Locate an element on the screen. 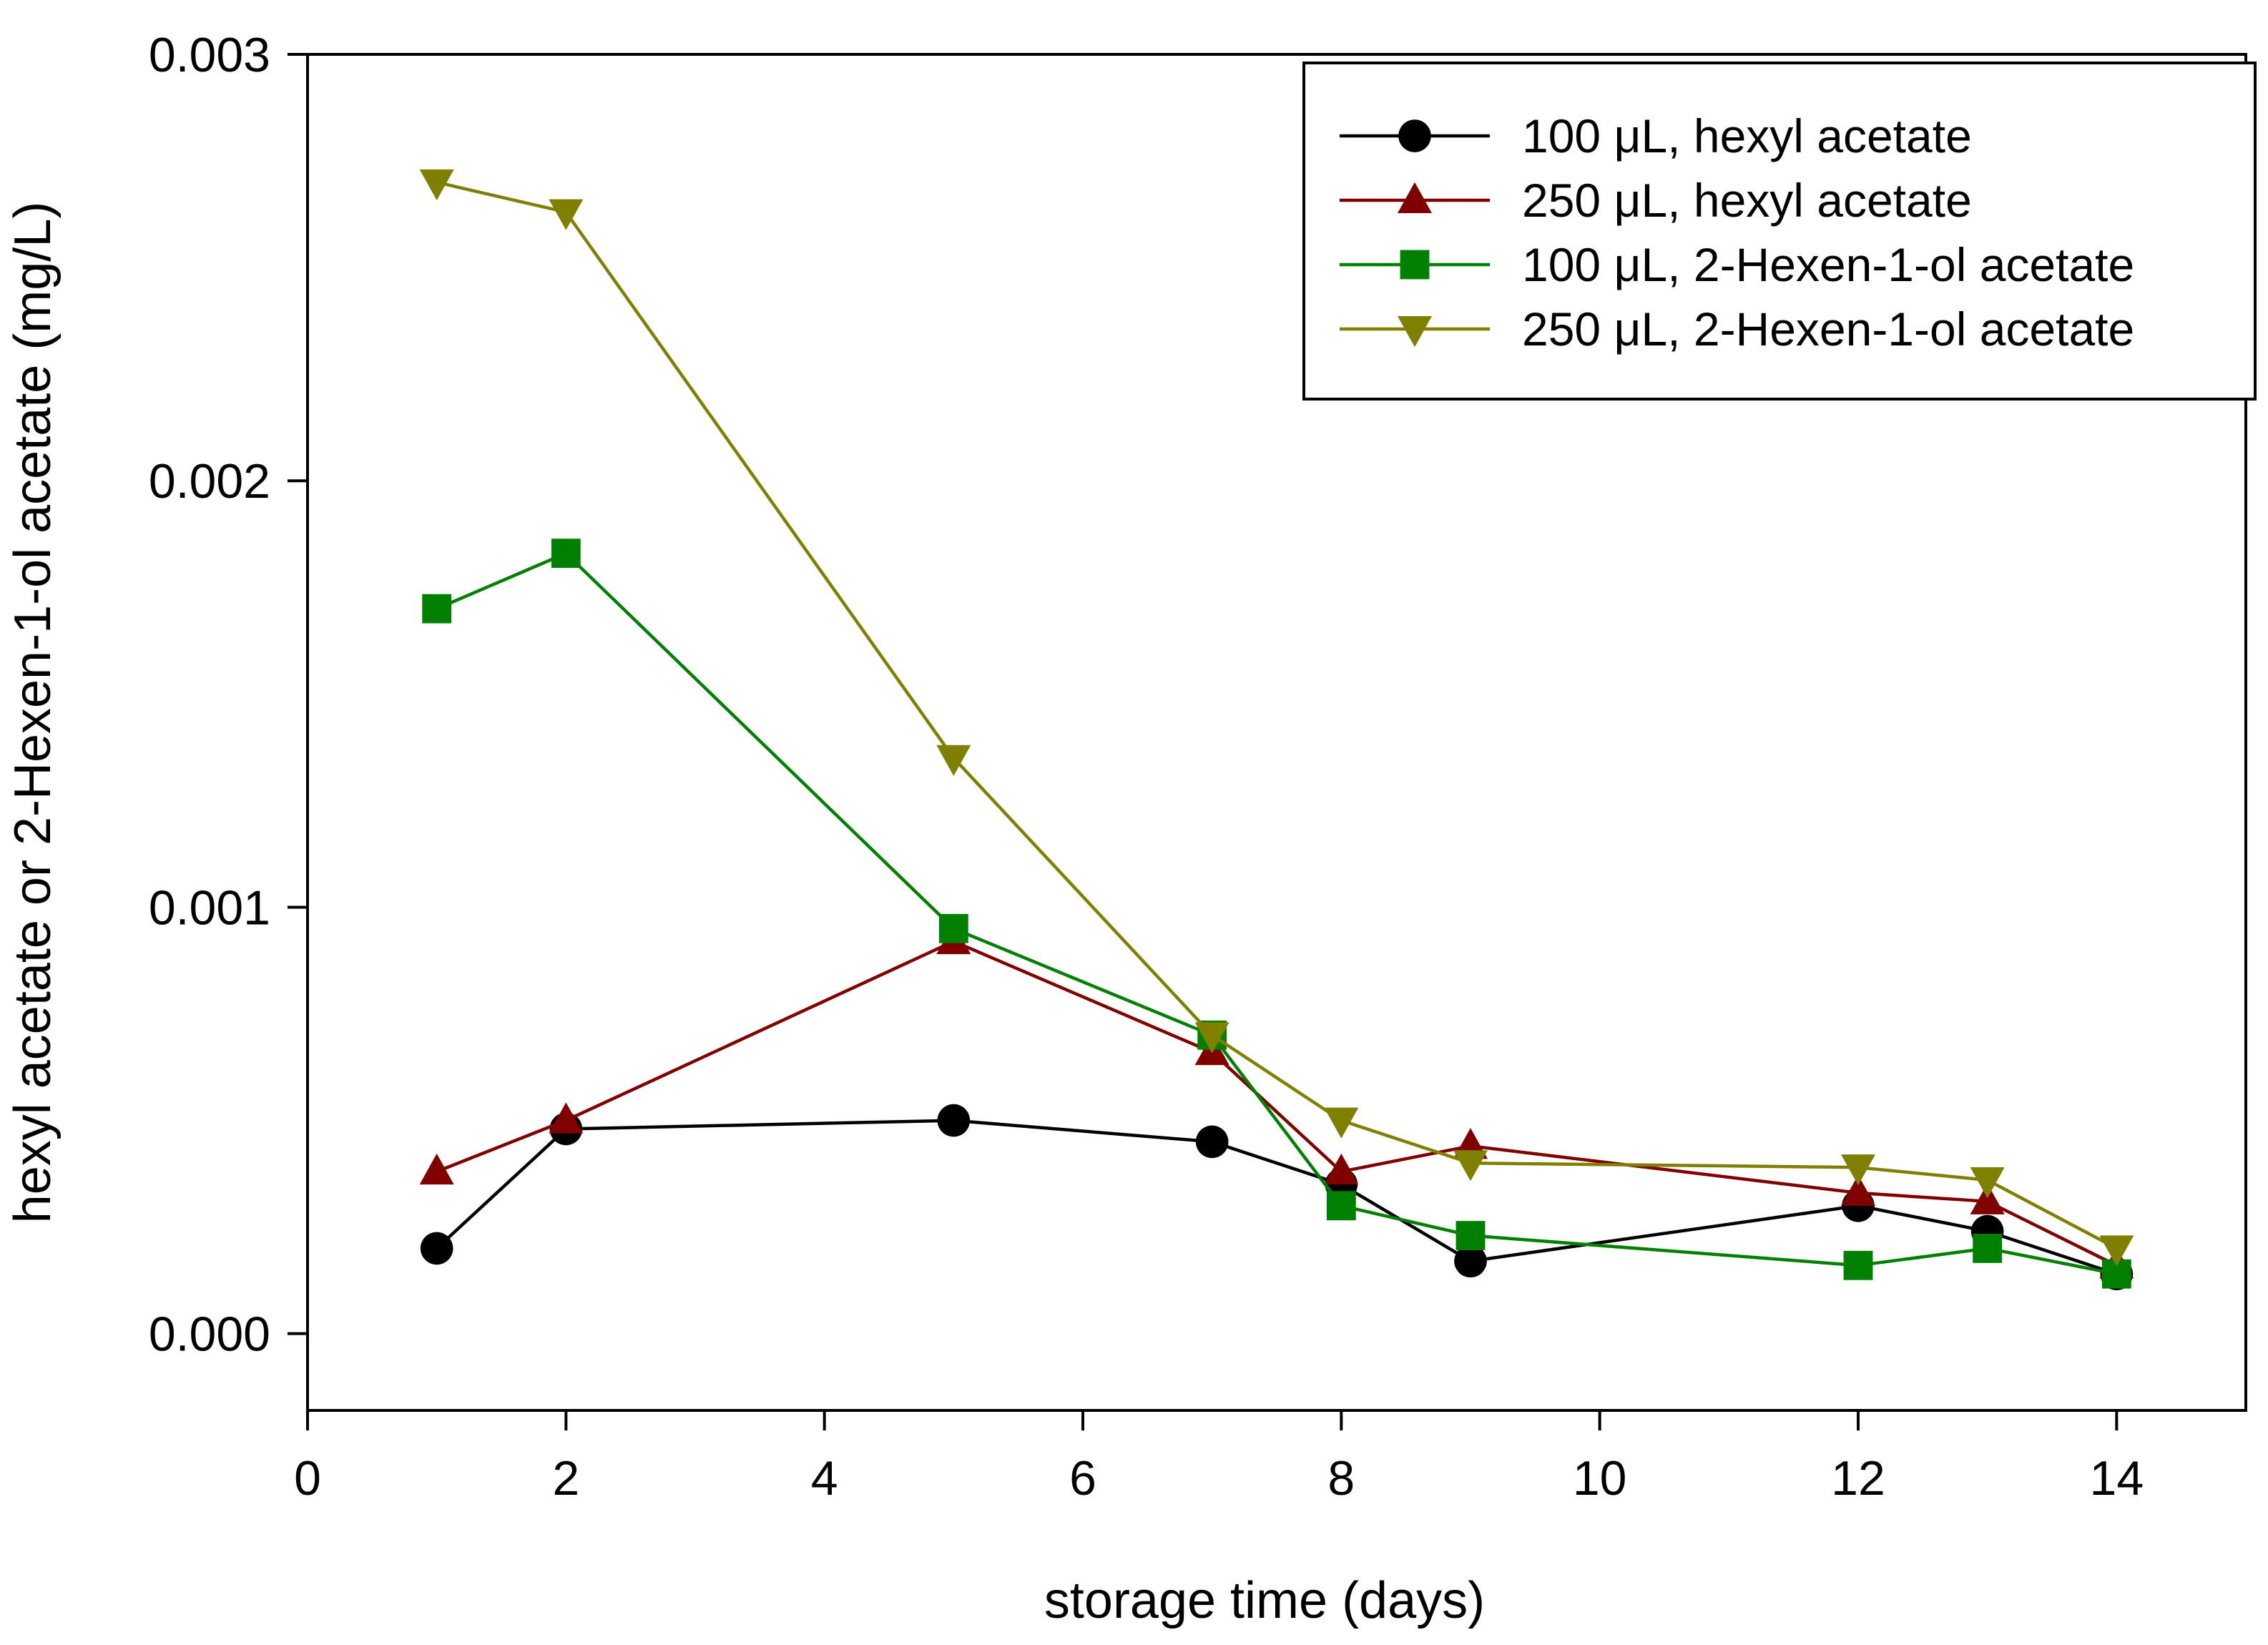  y-tick-label: 0.000 is located at coordinates (209, 1334).